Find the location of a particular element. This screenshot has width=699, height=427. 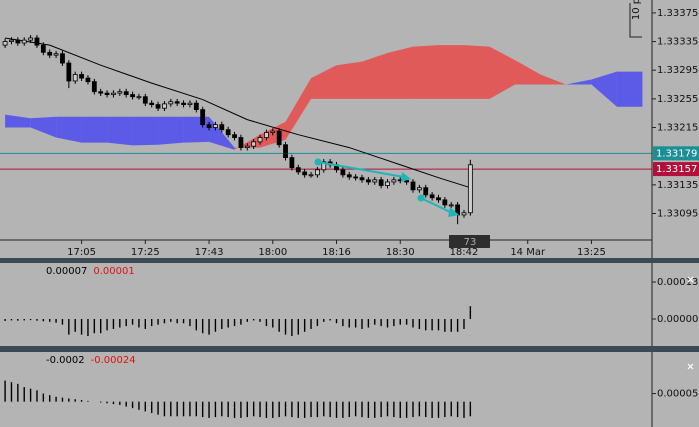

price-label-box is located at coordinates (676, 169).